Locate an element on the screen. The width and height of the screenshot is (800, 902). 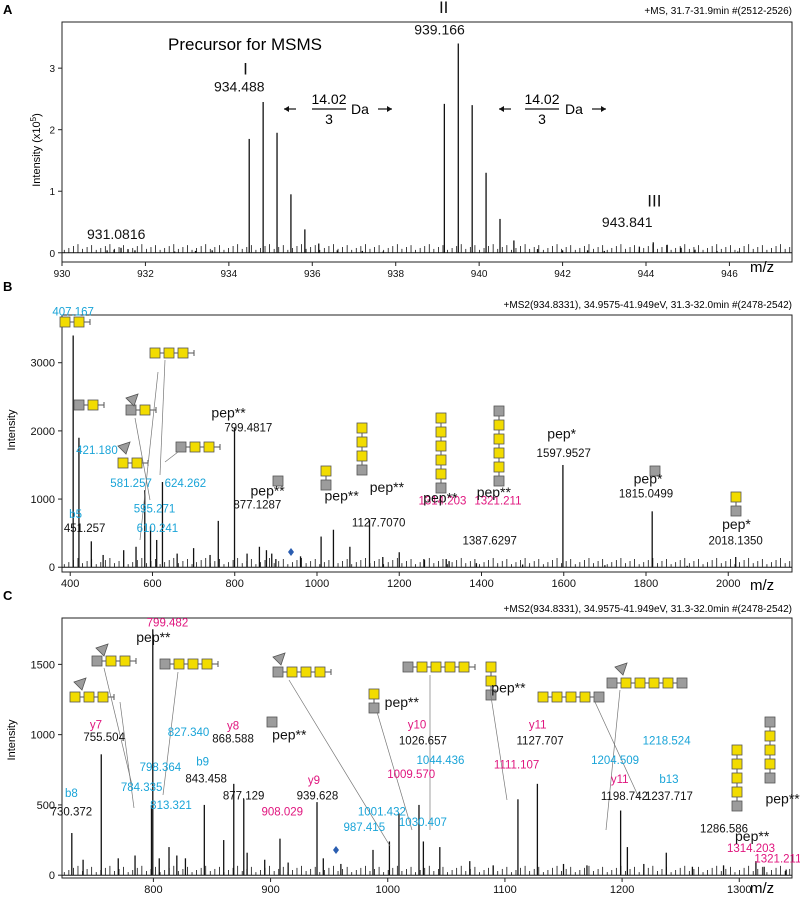
peak-label: 1127.707 is located at coordinates (540, 741).